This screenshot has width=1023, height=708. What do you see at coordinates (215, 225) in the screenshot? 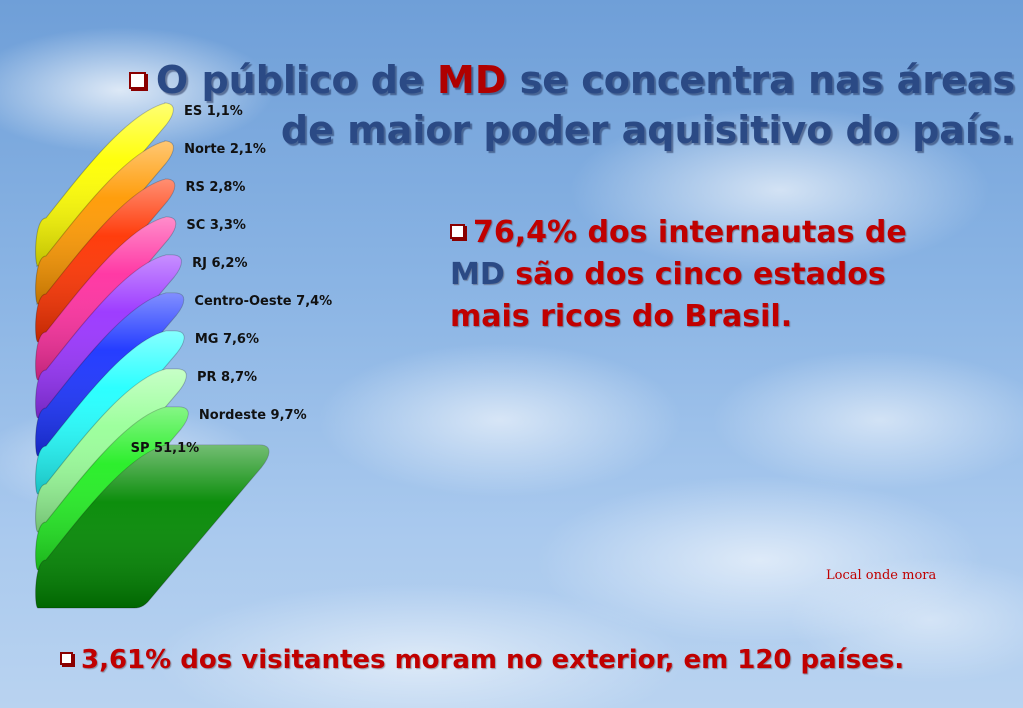
I see `data-label-sc: SC 3,3%` at bounding box center [215, 225].